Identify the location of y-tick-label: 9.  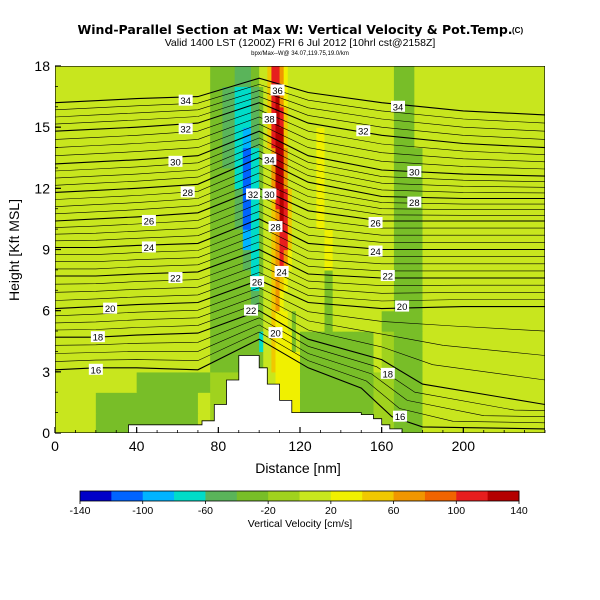
(46, 250).